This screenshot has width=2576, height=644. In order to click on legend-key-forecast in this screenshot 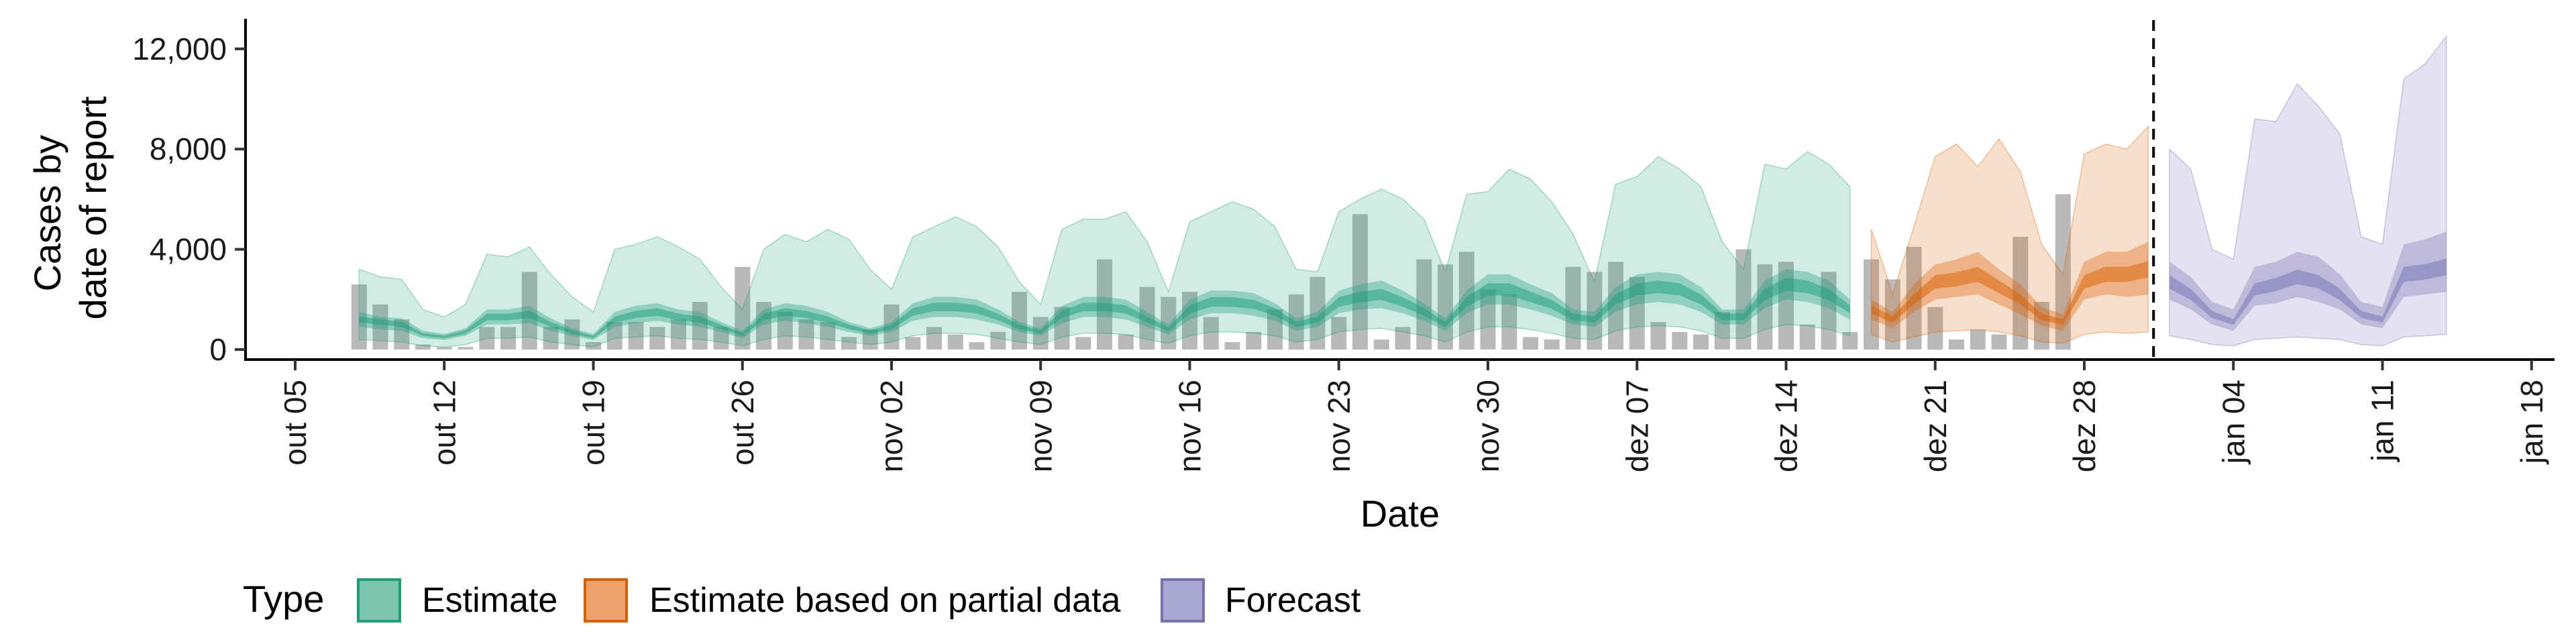, I will do `click(1183, 600)`.